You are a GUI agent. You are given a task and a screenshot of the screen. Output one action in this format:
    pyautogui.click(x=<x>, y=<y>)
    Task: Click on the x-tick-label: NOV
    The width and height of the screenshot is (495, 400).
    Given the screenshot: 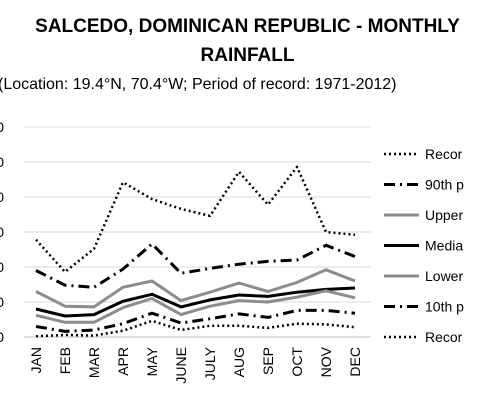 What is the action you would take?
    pyautogui.click(x=326, y=361)
    